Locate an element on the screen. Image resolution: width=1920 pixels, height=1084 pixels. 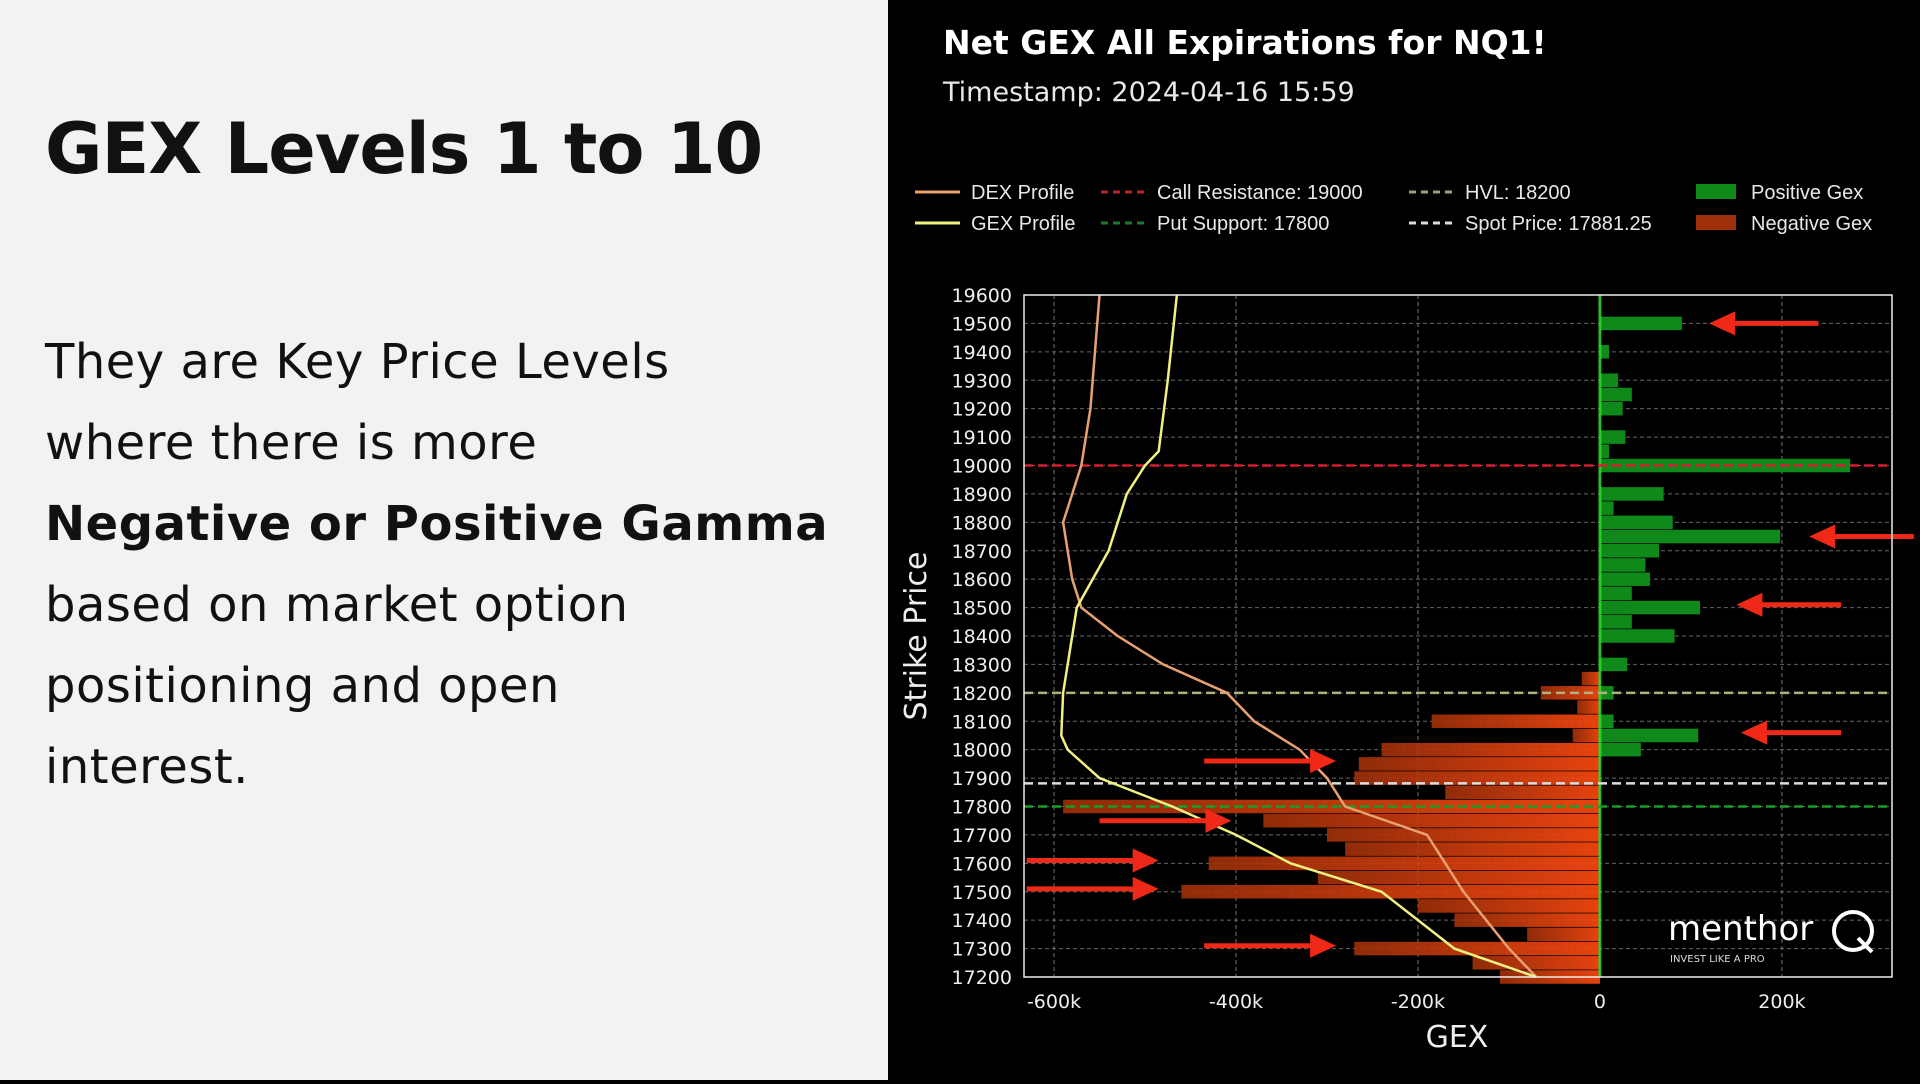
y-tick-label: 17200 is located at coordinates (982, 978).